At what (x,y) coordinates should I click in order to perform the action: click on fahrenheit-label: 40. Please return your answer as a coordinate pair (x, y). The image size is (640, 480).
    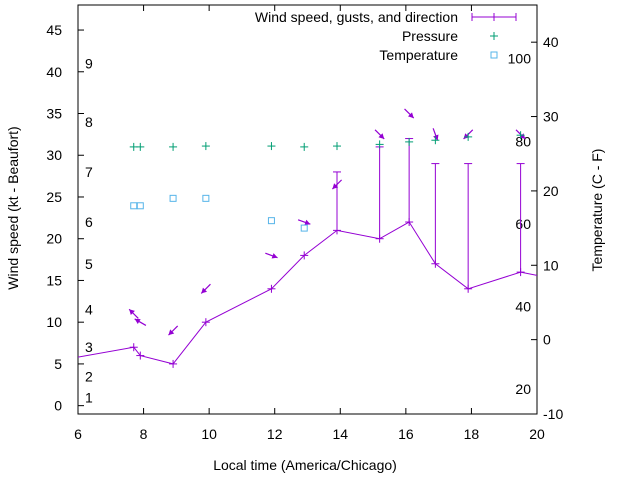
    Looking at the image, I should click on (523, 307).